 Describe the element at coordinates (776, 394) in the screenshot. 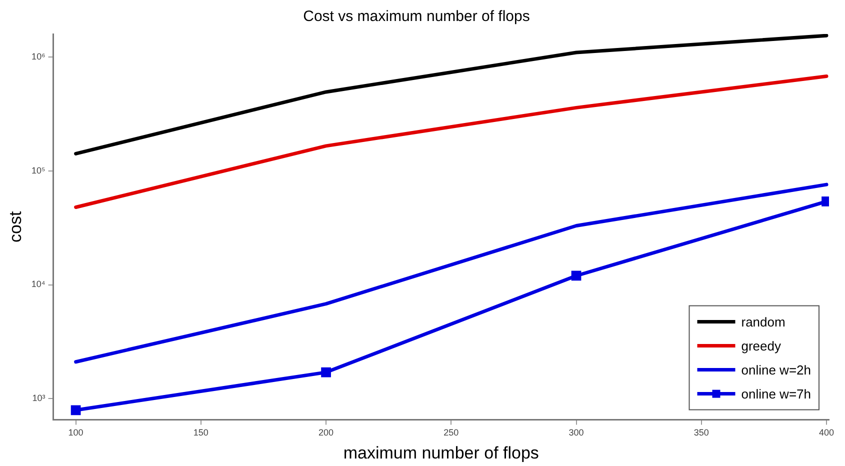

I see `legend-label: online w=7h` at that location.